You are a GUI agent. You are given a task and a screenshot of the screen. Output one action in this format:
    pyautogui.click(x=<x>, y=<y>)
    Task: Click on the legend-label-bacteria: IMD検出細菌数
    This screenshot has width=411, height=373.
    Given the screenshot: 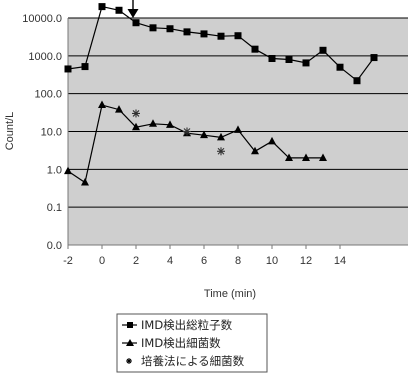 What is the action you would take?
    pyautogui.click(x=181, y=343)
    